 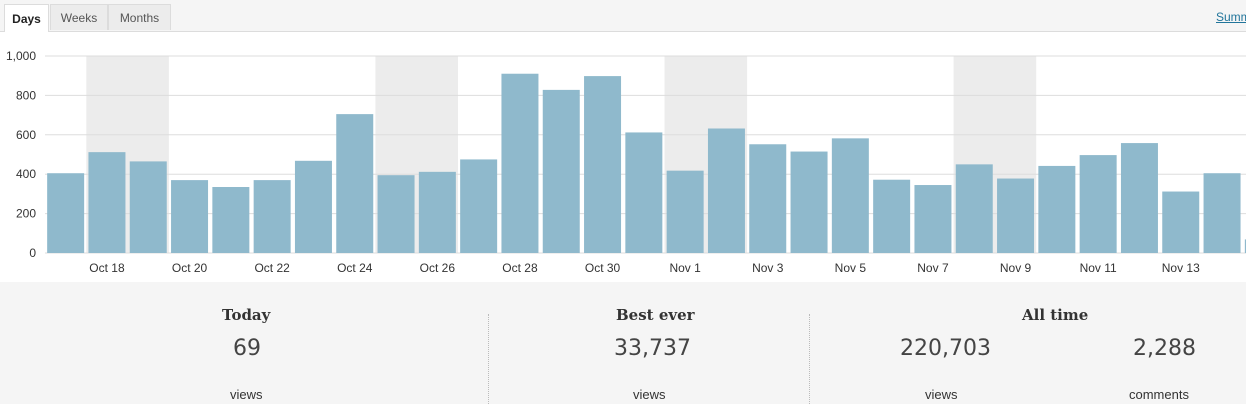 I want to click on y-tick-label: 400, so click(x=26, y=174).